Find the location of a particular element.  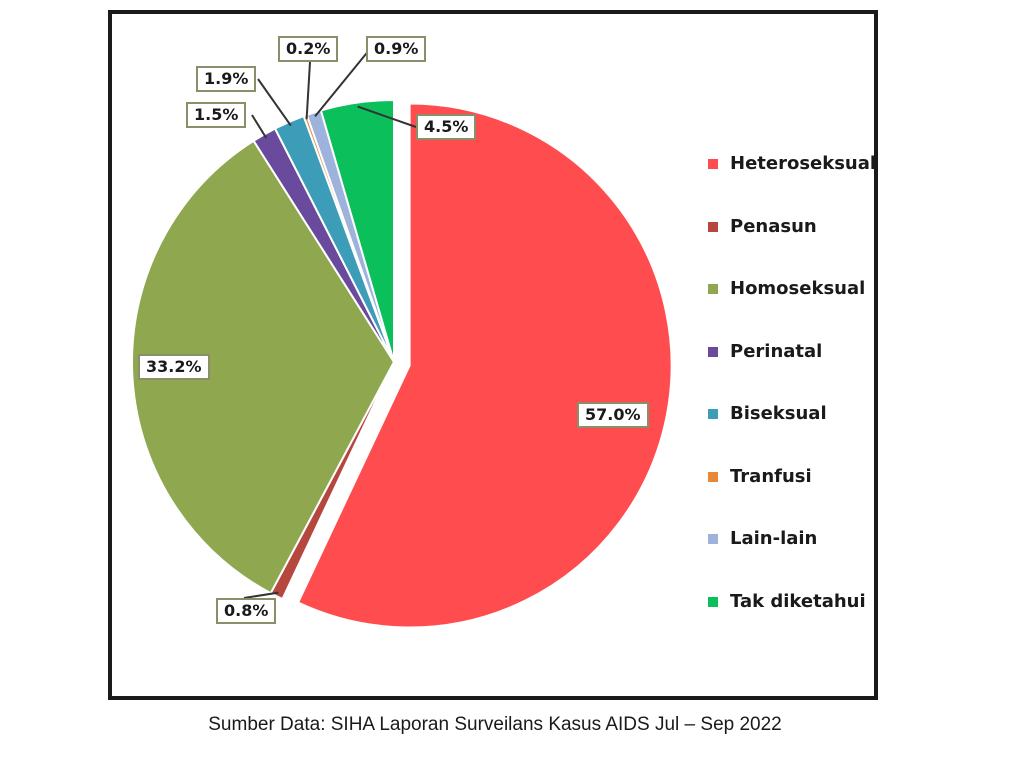

legend-label: Homoseksual is located at coordinates (798, 288).